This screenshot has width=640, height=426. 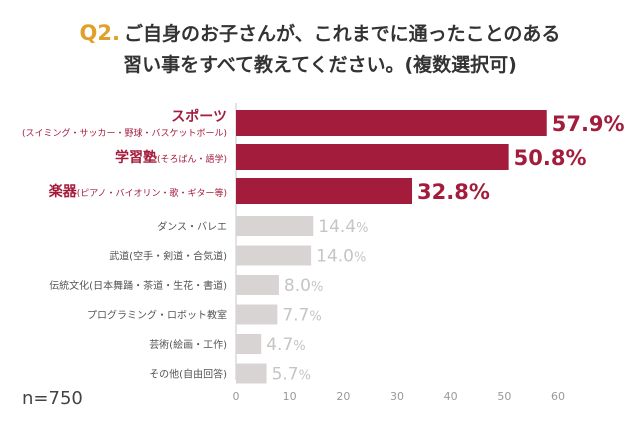 I want to click on category-label: 学習塾(そろばん・語学), so click(x=171, y=157).